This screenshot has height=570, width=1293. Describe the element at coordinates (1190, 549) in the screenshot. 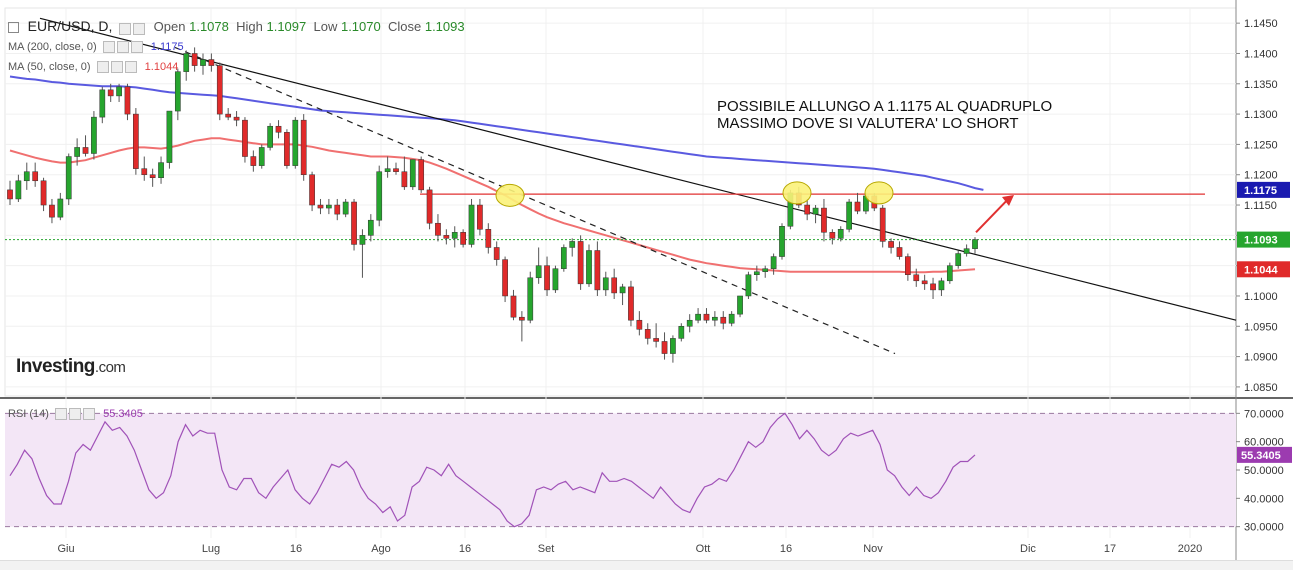

I see `x-tick-label: 2020` at that location.